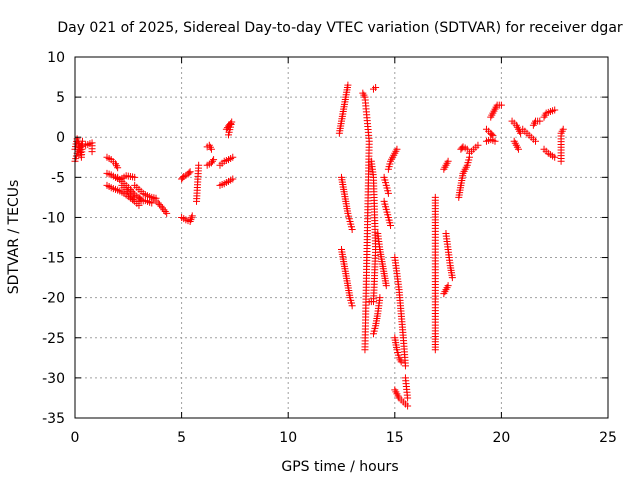 The width and height of the screenshot is (640, 480). What do you see at coordinates (75, 438) in the screenshot?
I see `x-tick-label: 0` at bounding box center [75, 438].